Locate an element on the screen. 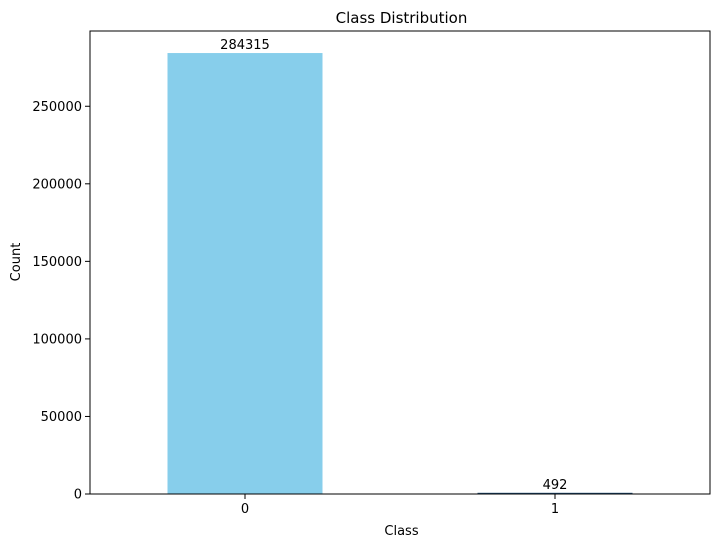 This screenshot has width=721, height=547. data-label-class-0: 284315 is located at coordinates (245, 45).